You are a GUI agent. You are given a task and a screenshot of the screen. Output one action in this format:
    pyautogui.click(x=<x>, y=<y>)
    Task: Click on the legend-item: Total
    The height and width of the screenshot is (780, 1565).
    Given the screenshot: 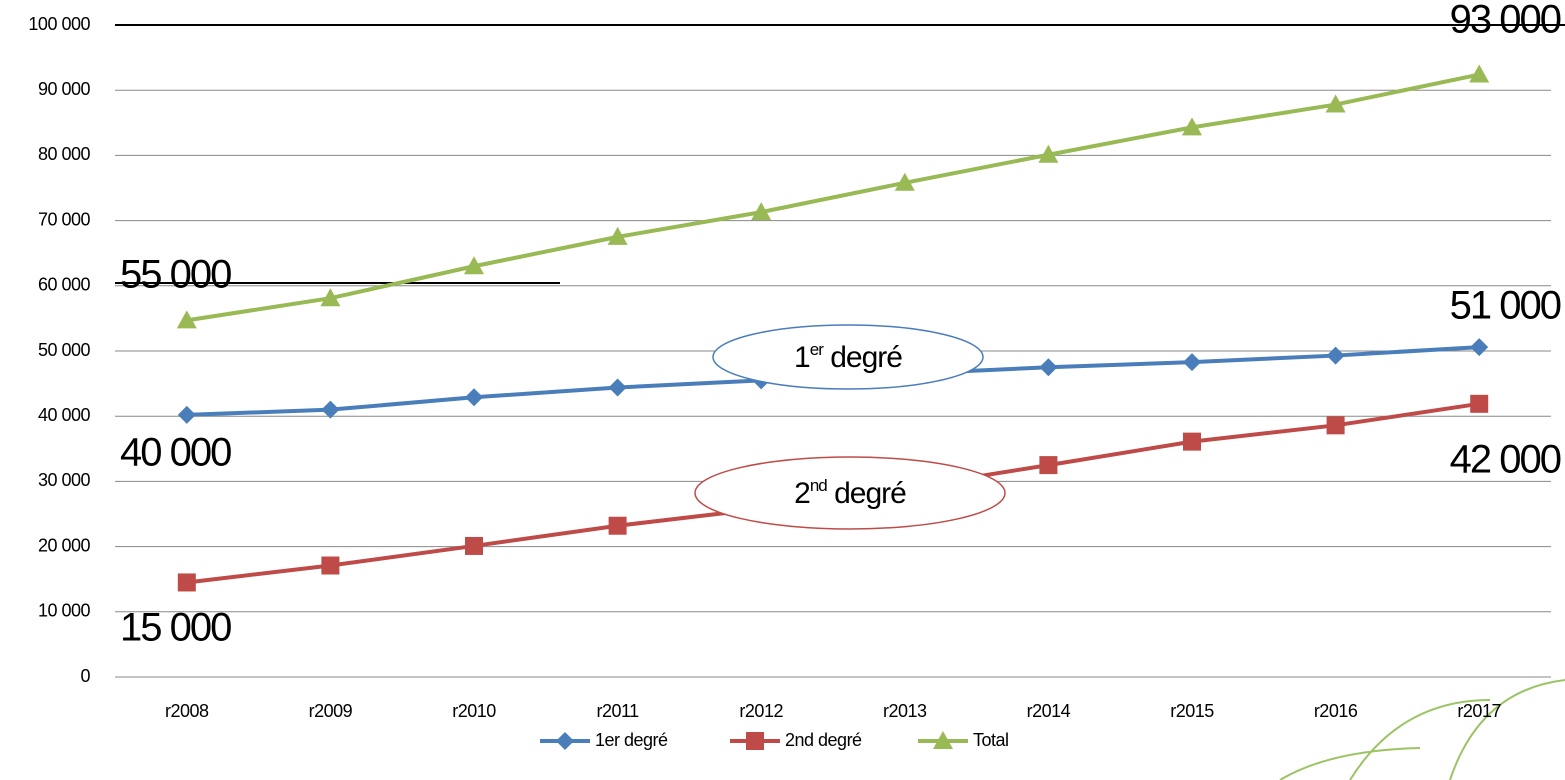 What is the action you would take?
    pyautogui.click(x=963, y=740)
    